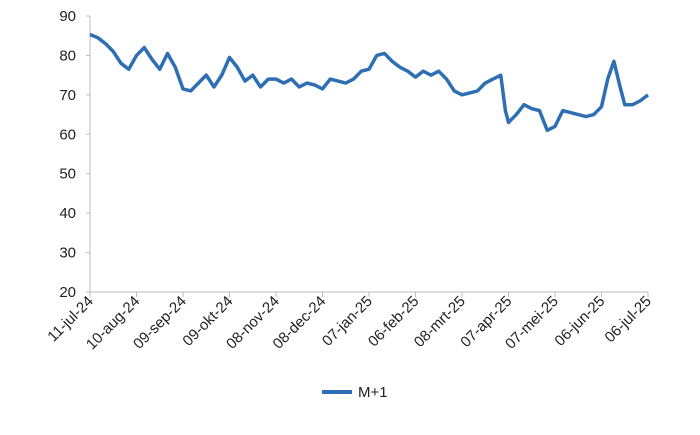 Image resolution: width=700 pixels, height=435 pixels. I want to click on y-tick-label: 30, so click(67, 253).